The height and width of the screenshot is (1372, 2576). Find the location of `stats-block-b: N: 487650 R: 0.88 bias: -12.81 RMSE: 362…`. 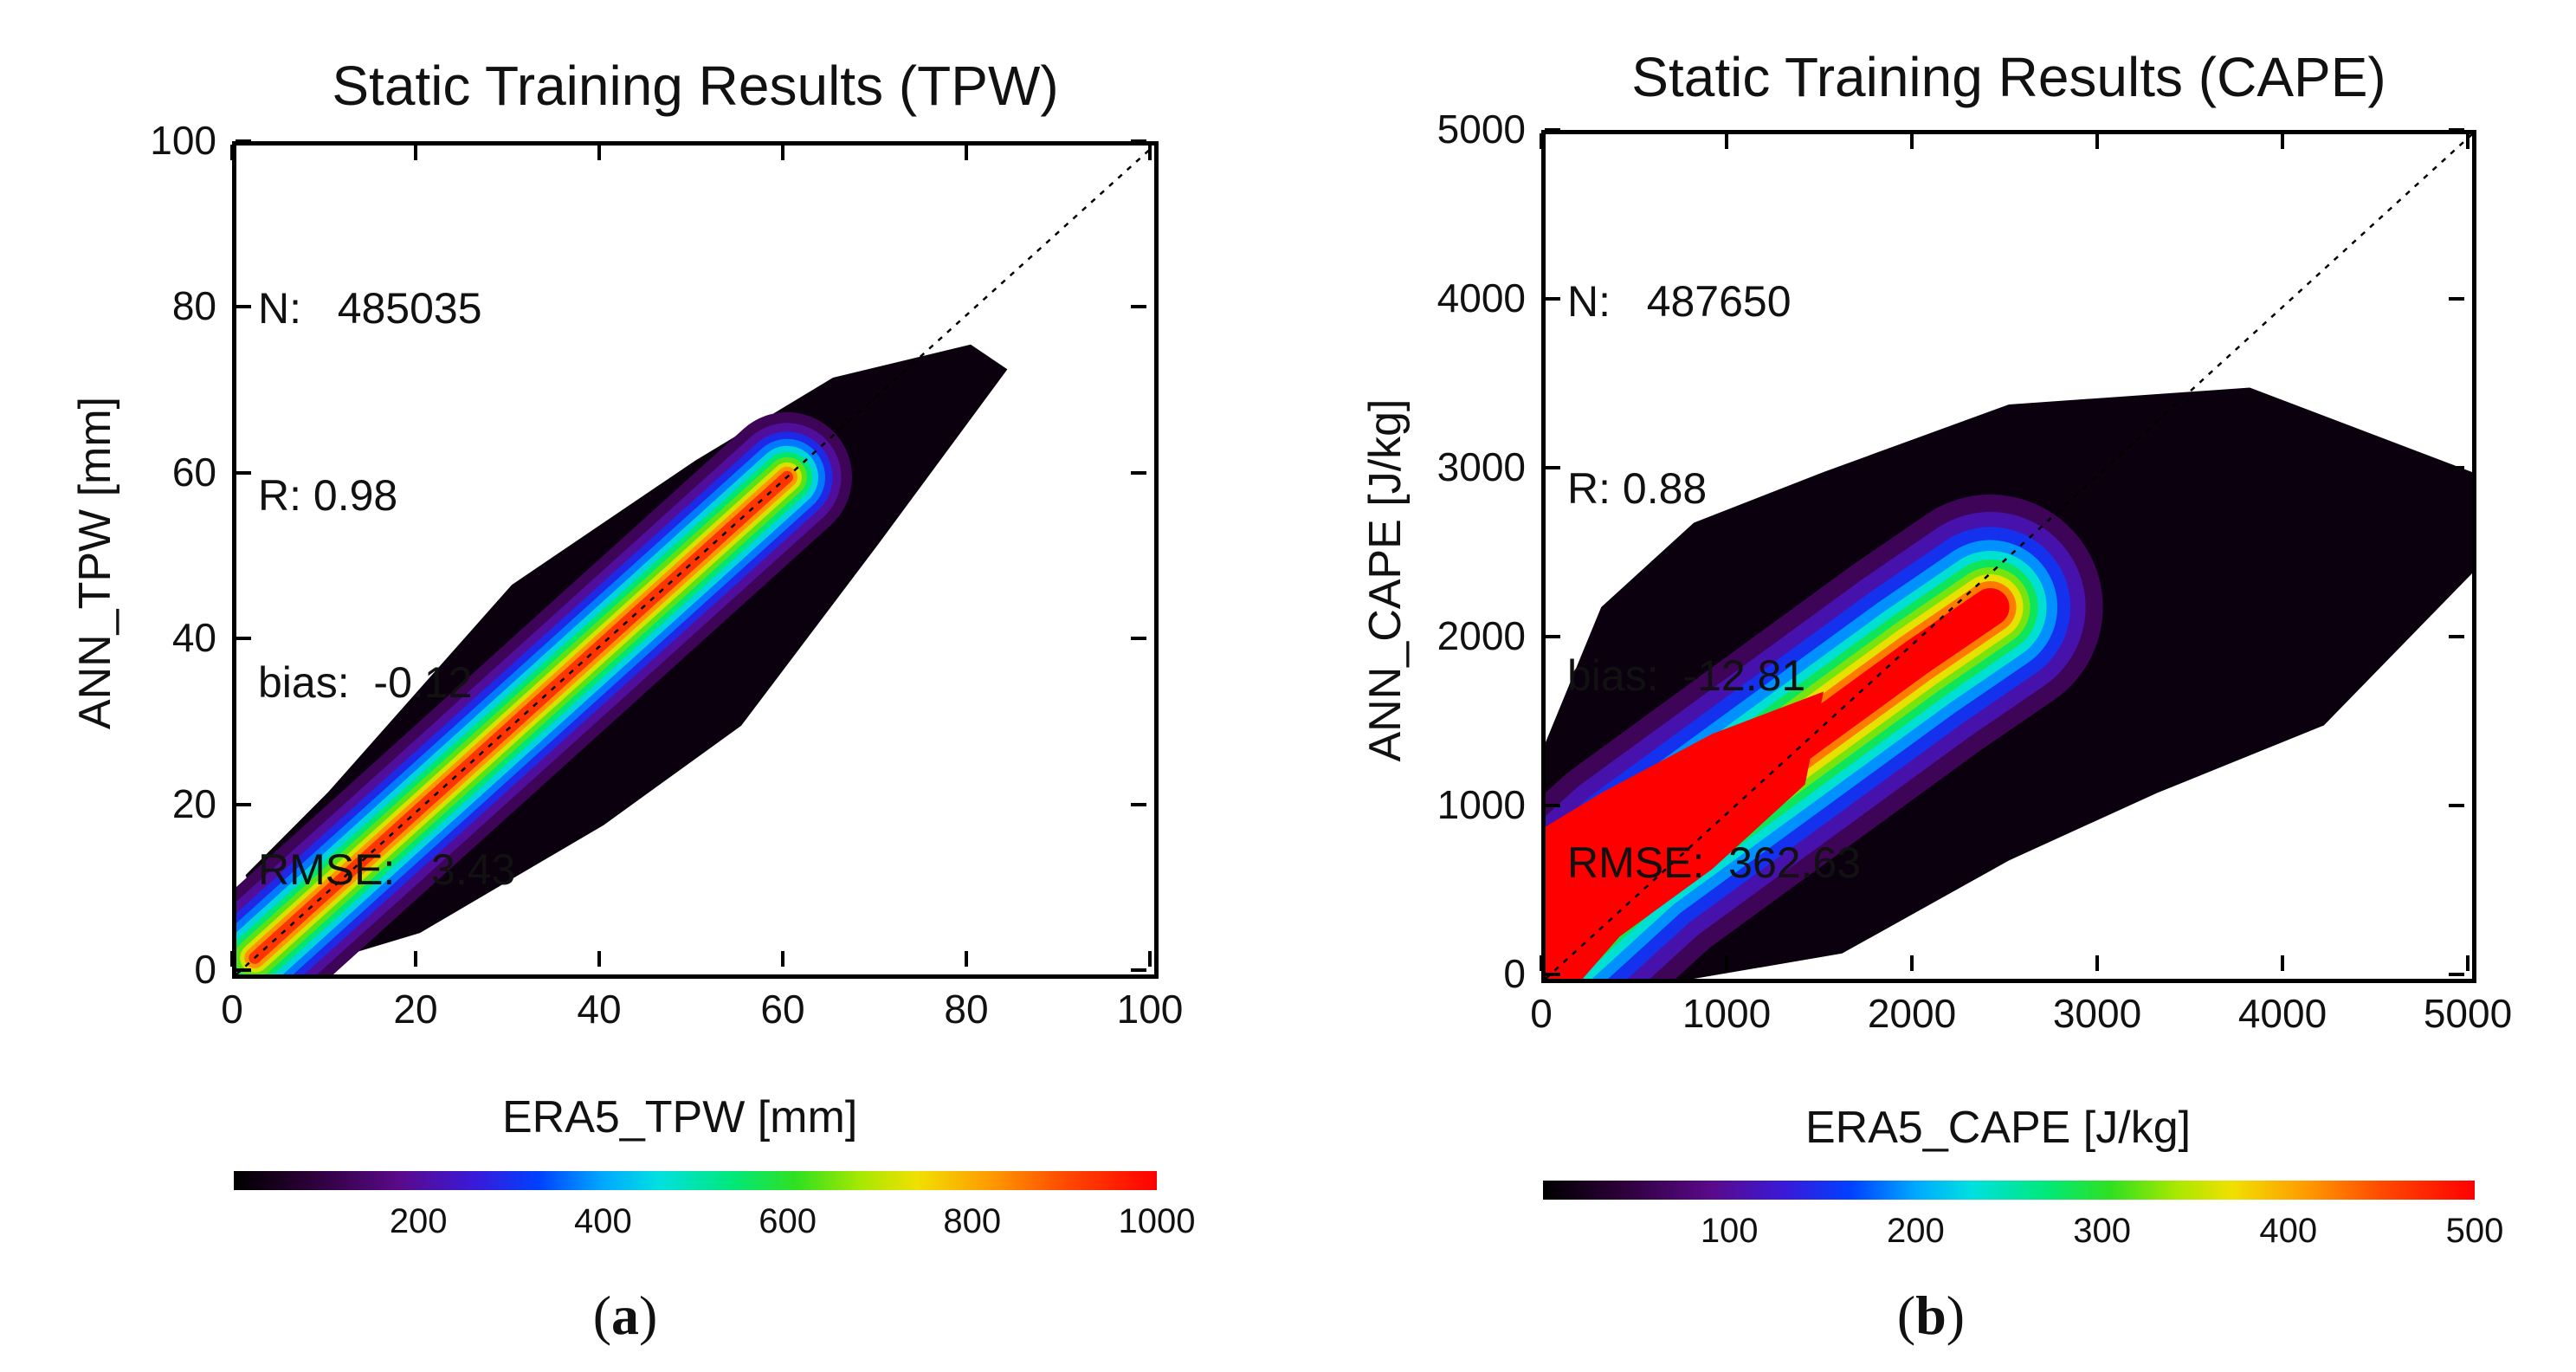

stats-block-b: N: 487650 R: 0.88 bias: -12.81 RMSE: 362… is located at coordinates (1714, 582).